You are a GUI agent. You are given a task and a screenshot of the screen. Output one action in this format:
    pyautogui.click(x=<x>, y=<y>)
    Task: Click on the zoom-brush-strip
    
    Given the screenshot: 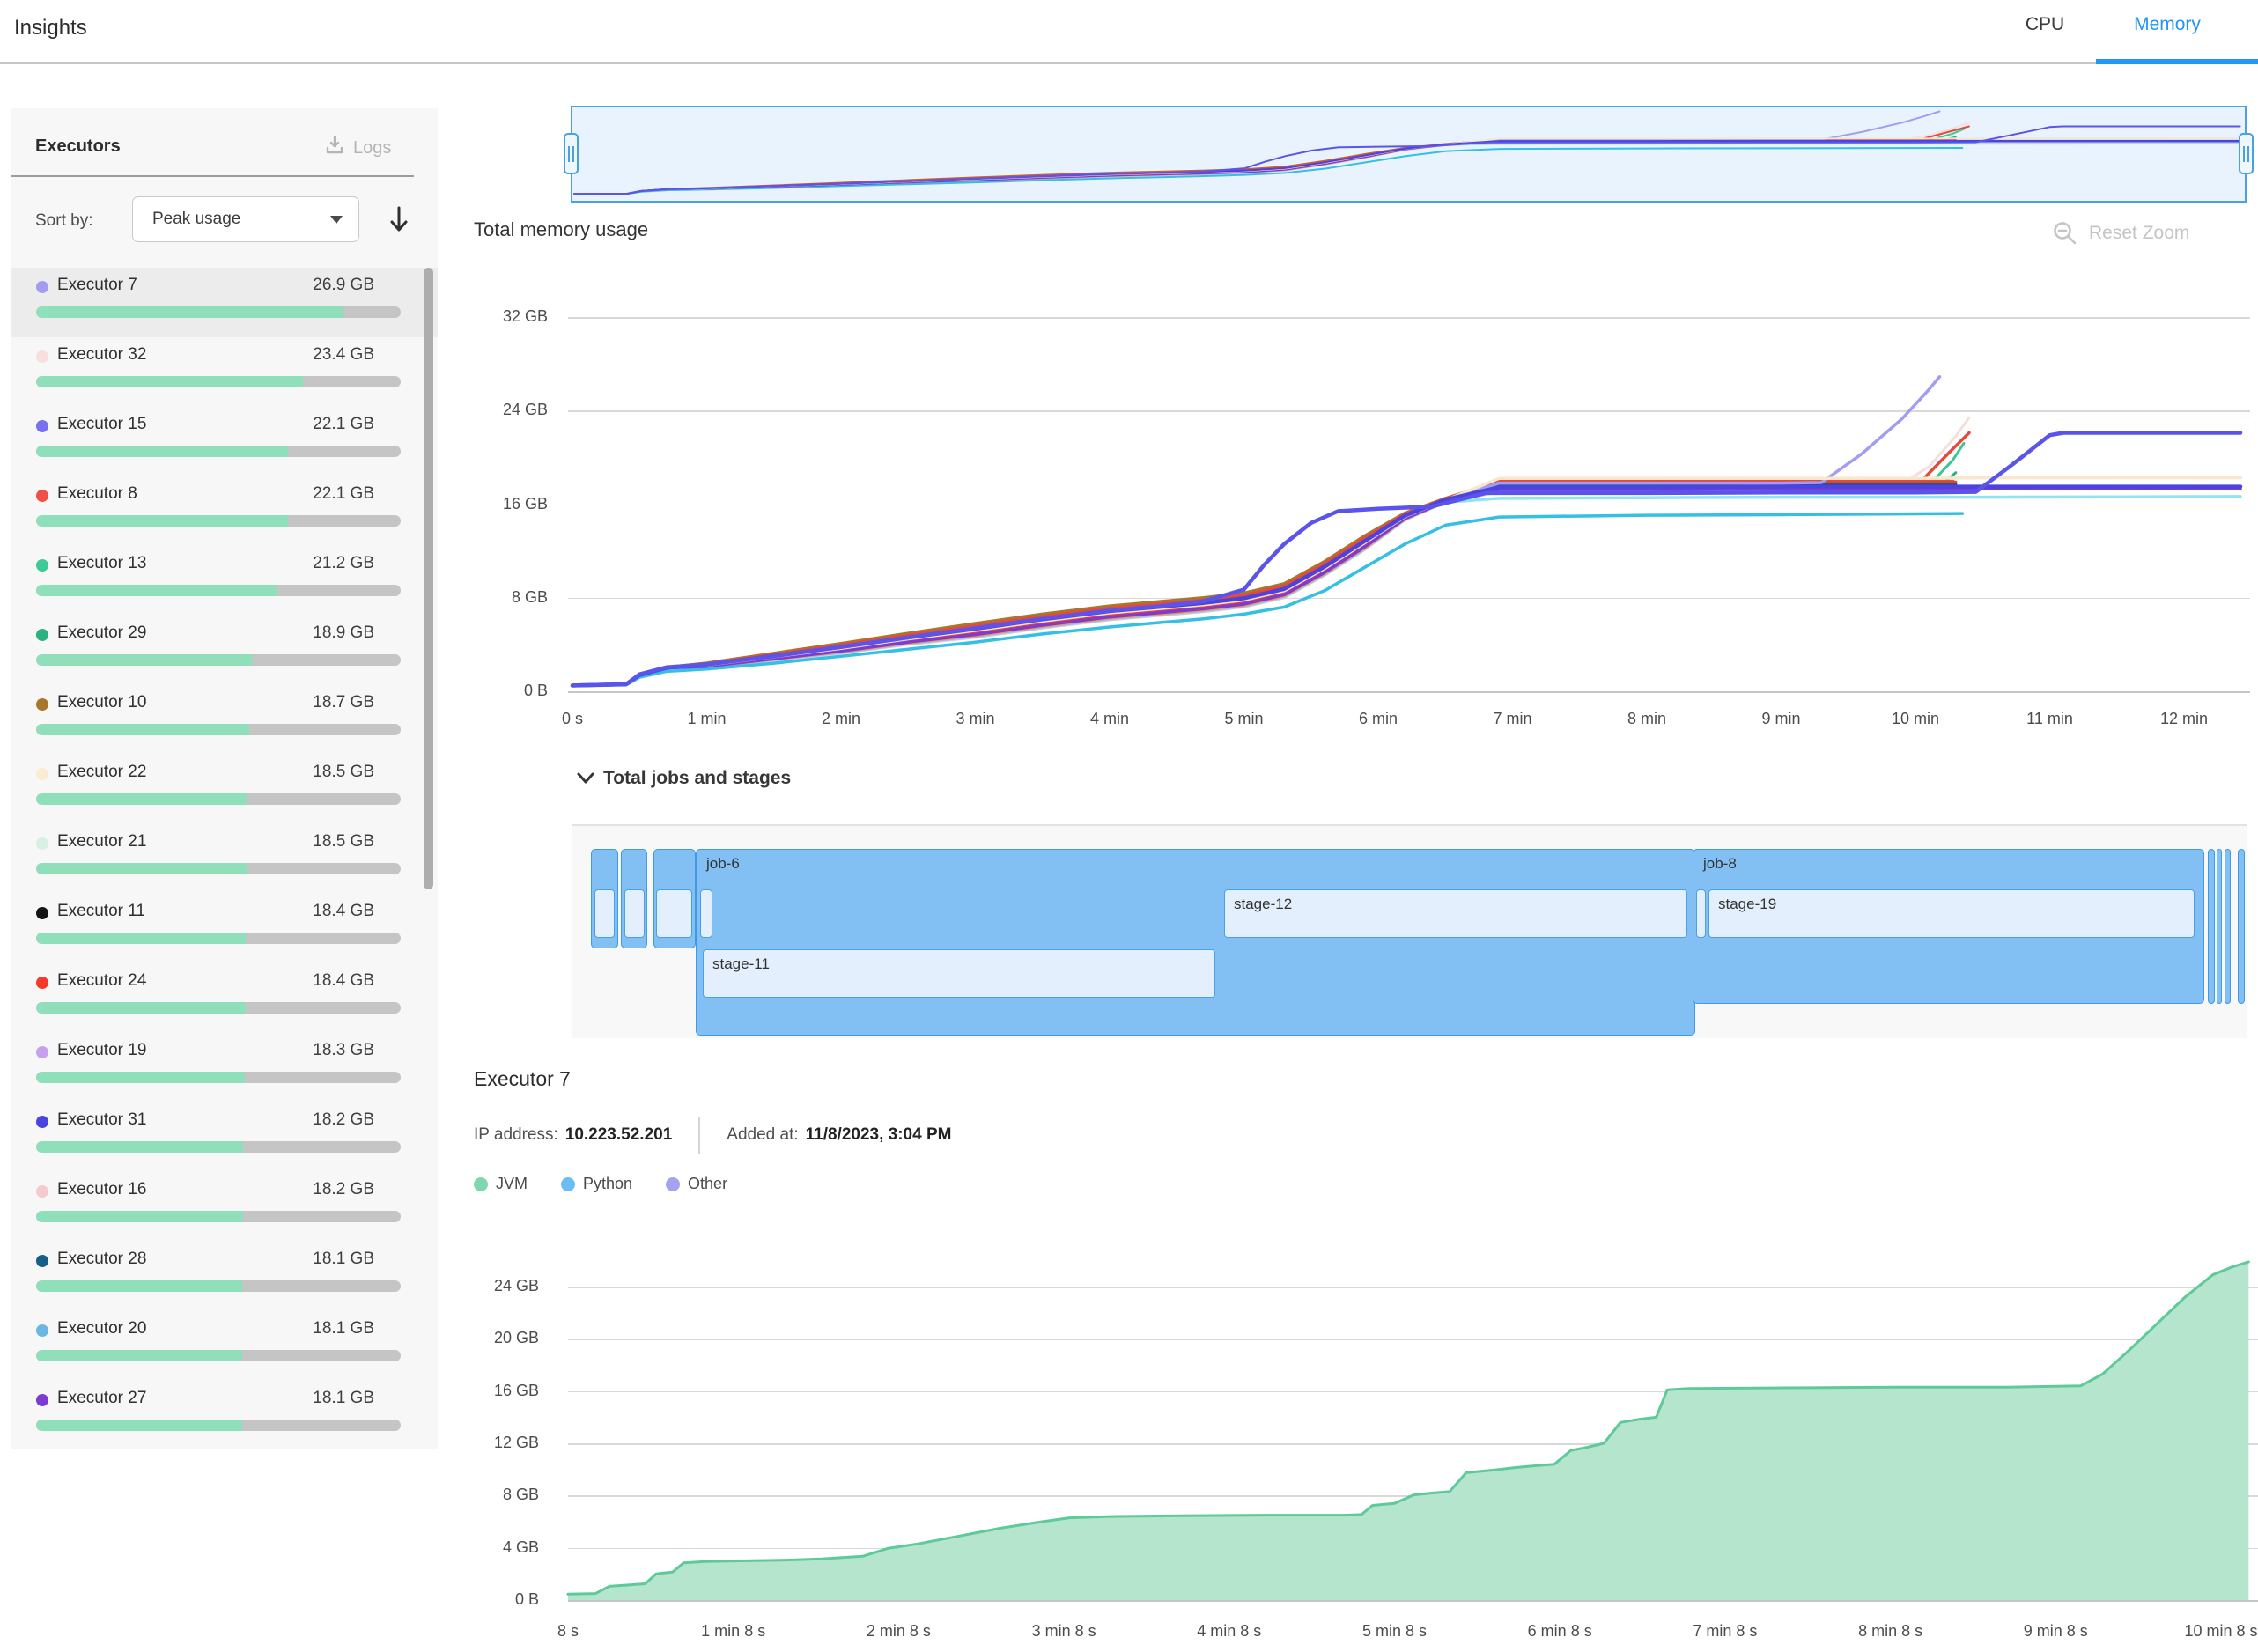 What is the action you would take?
    pyautogui.click(x=1409, y=155)
    